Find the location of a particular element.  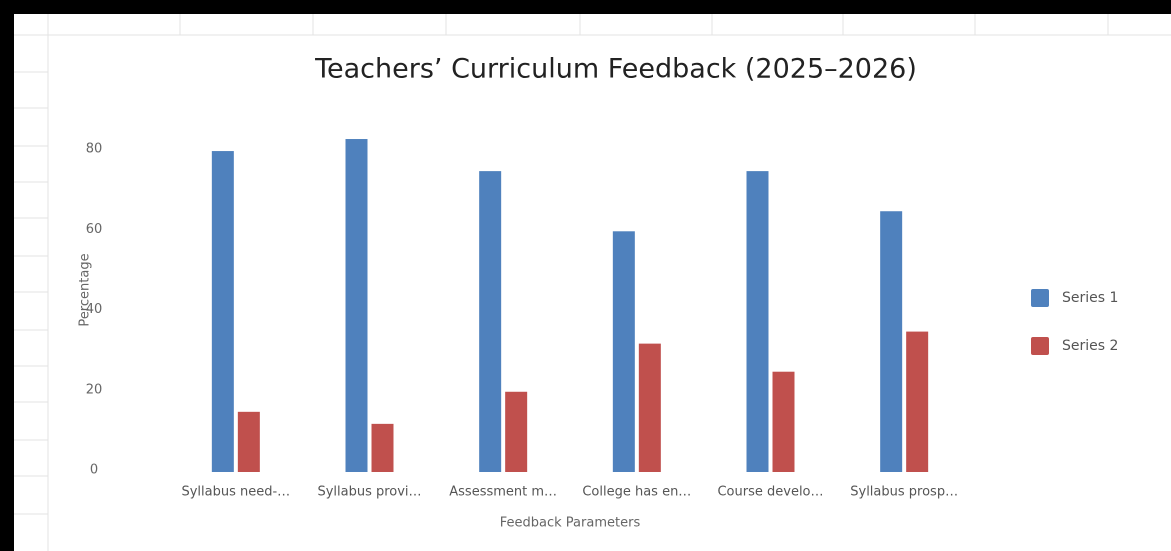

y-tick-label: 40 is located at coordinates (94, 309).